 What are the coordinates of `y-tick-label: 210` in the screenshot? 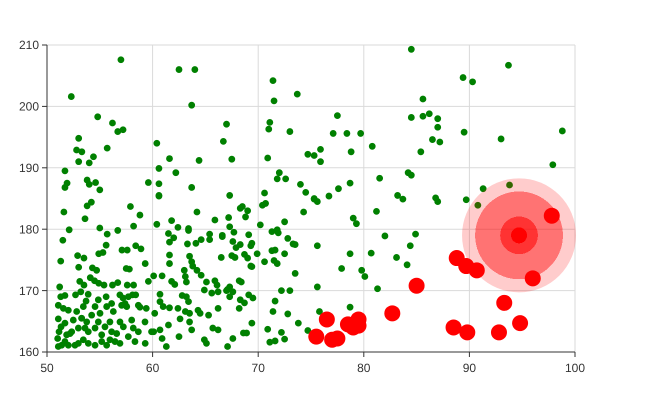 It's located at (29, 45).